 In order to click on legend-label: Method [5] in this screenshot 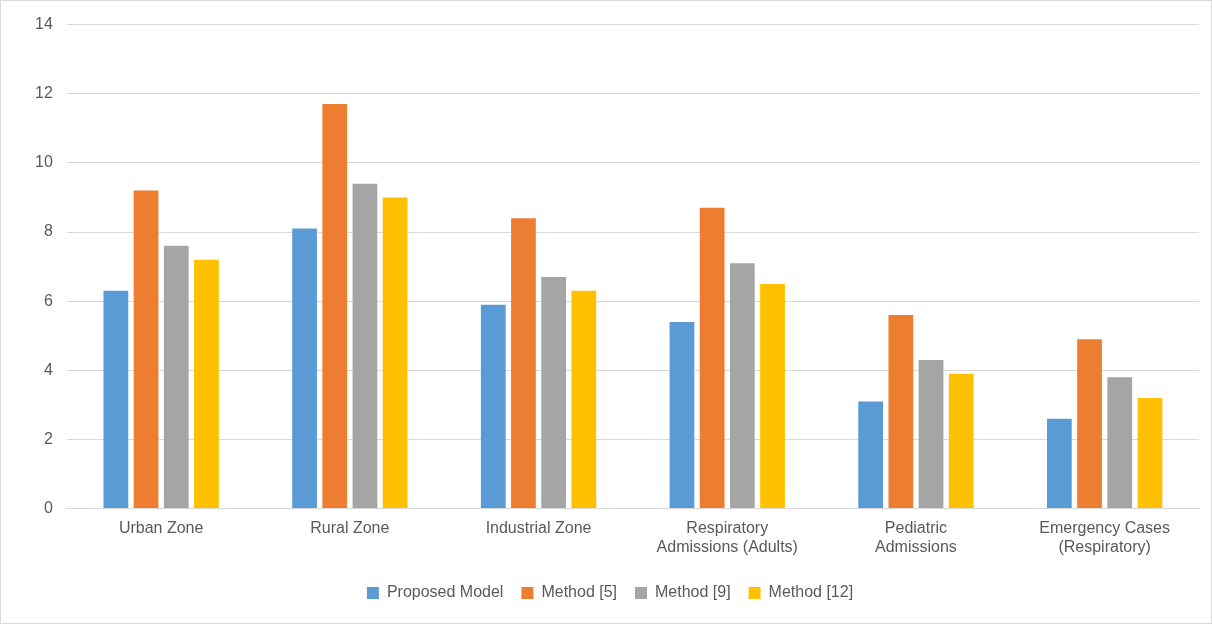, I will do `click(579, 592)`.